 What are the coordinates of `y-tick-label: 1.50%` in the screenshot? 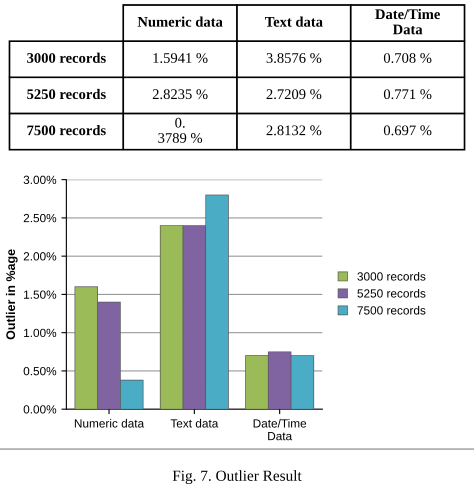 It's located at (40, 294).